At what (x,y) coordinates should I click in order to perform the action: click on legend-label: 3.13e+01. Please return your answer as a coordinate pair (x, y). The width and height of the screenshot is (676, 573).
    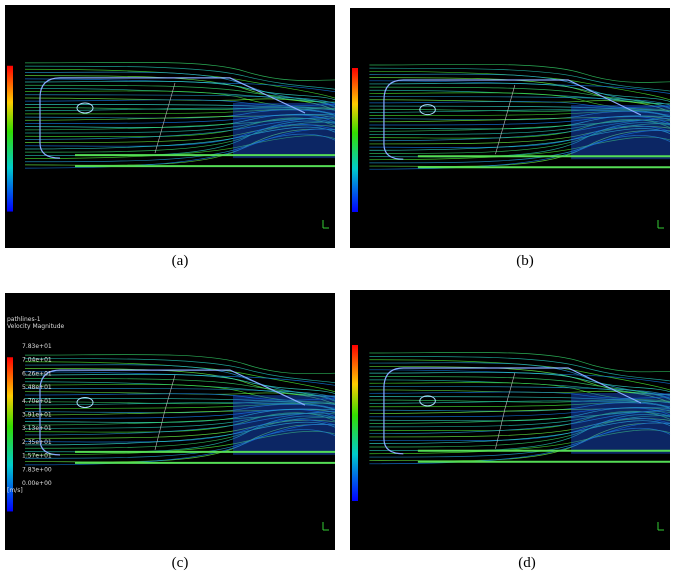
    Looking at the image, I should click on (37, 428).